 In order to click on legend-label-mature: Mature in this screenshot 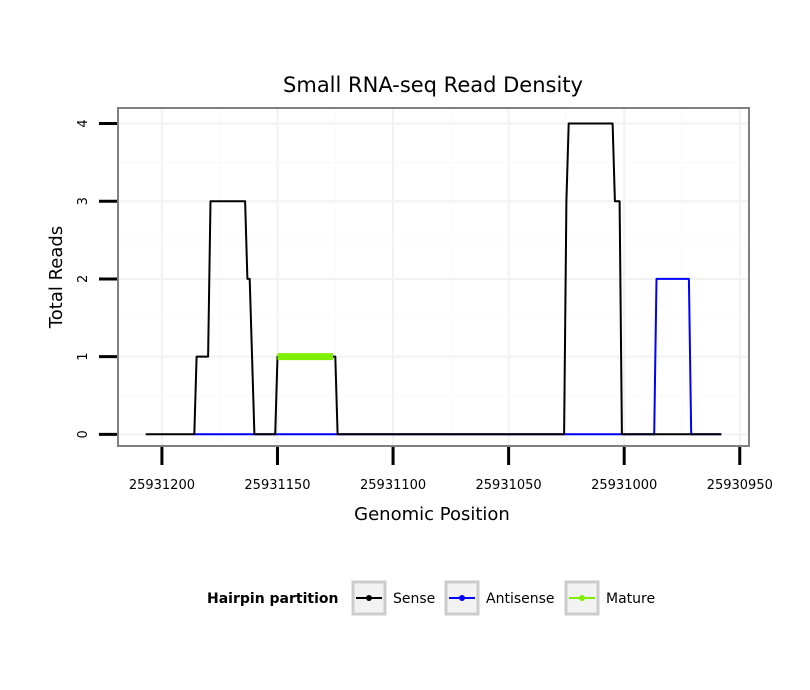, I will do `click(630, 599)`.